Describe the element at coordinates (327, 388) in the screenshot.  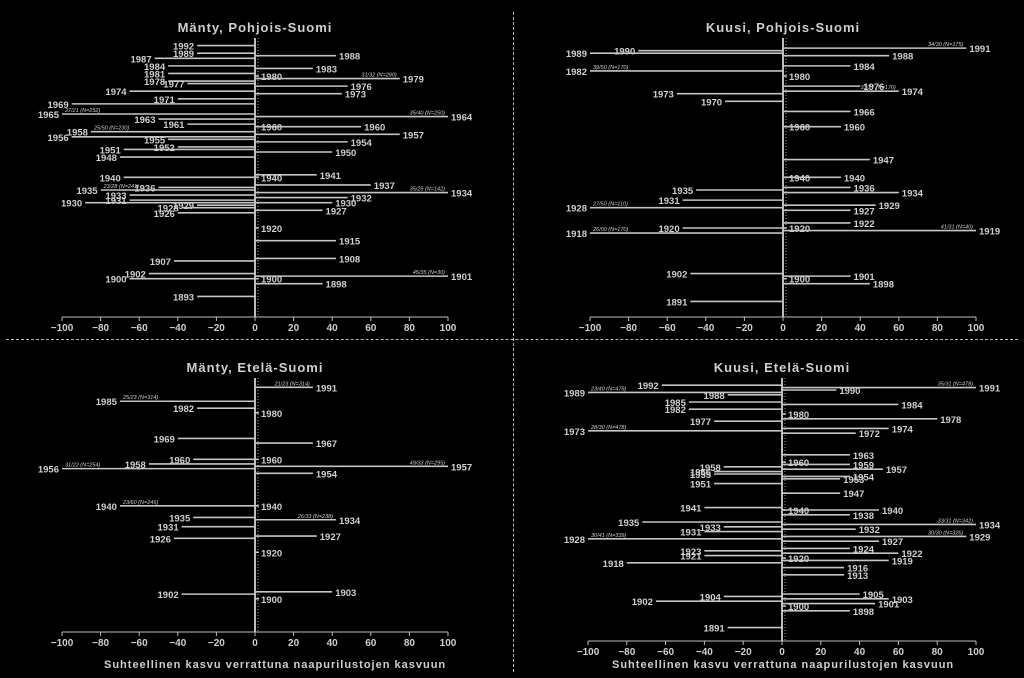
I see `bar-year-label: 1991` at that location.